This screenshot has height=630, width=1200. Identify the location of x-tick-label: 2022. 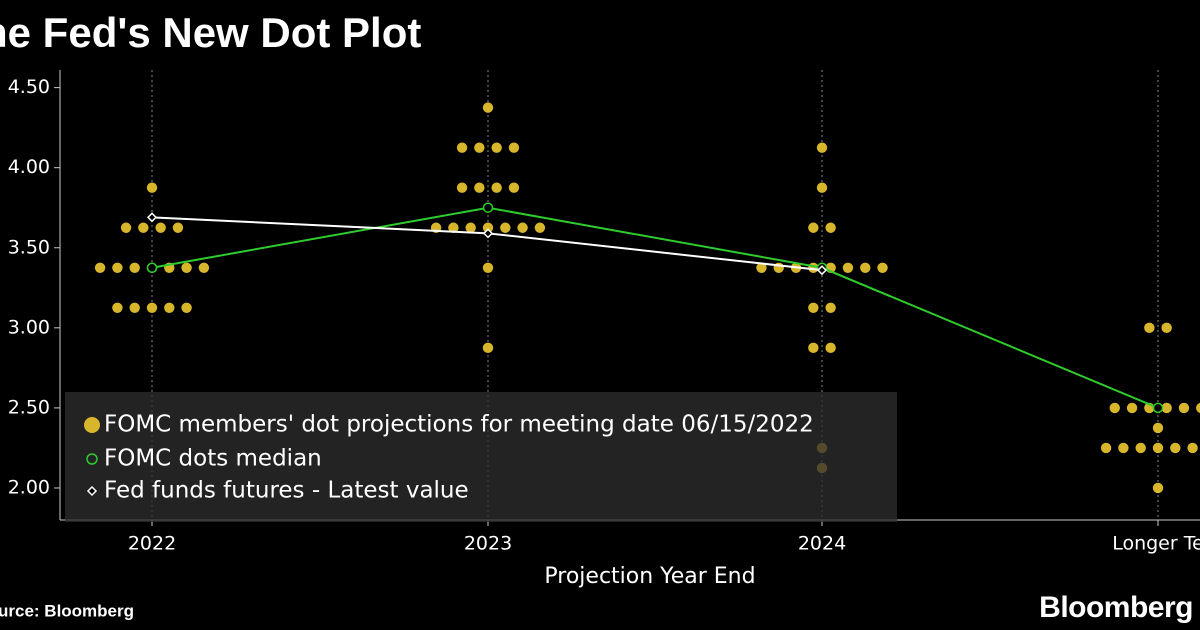
(152, 544).